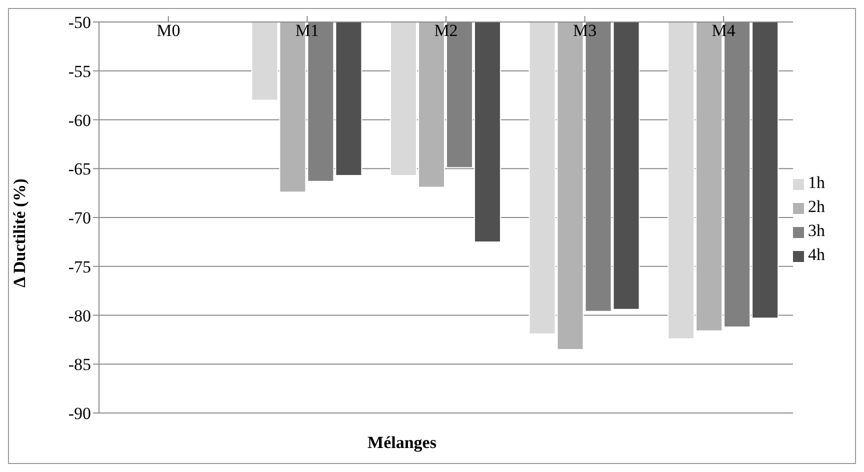  I want to click on legend-label: 4h, so click(816, 254).